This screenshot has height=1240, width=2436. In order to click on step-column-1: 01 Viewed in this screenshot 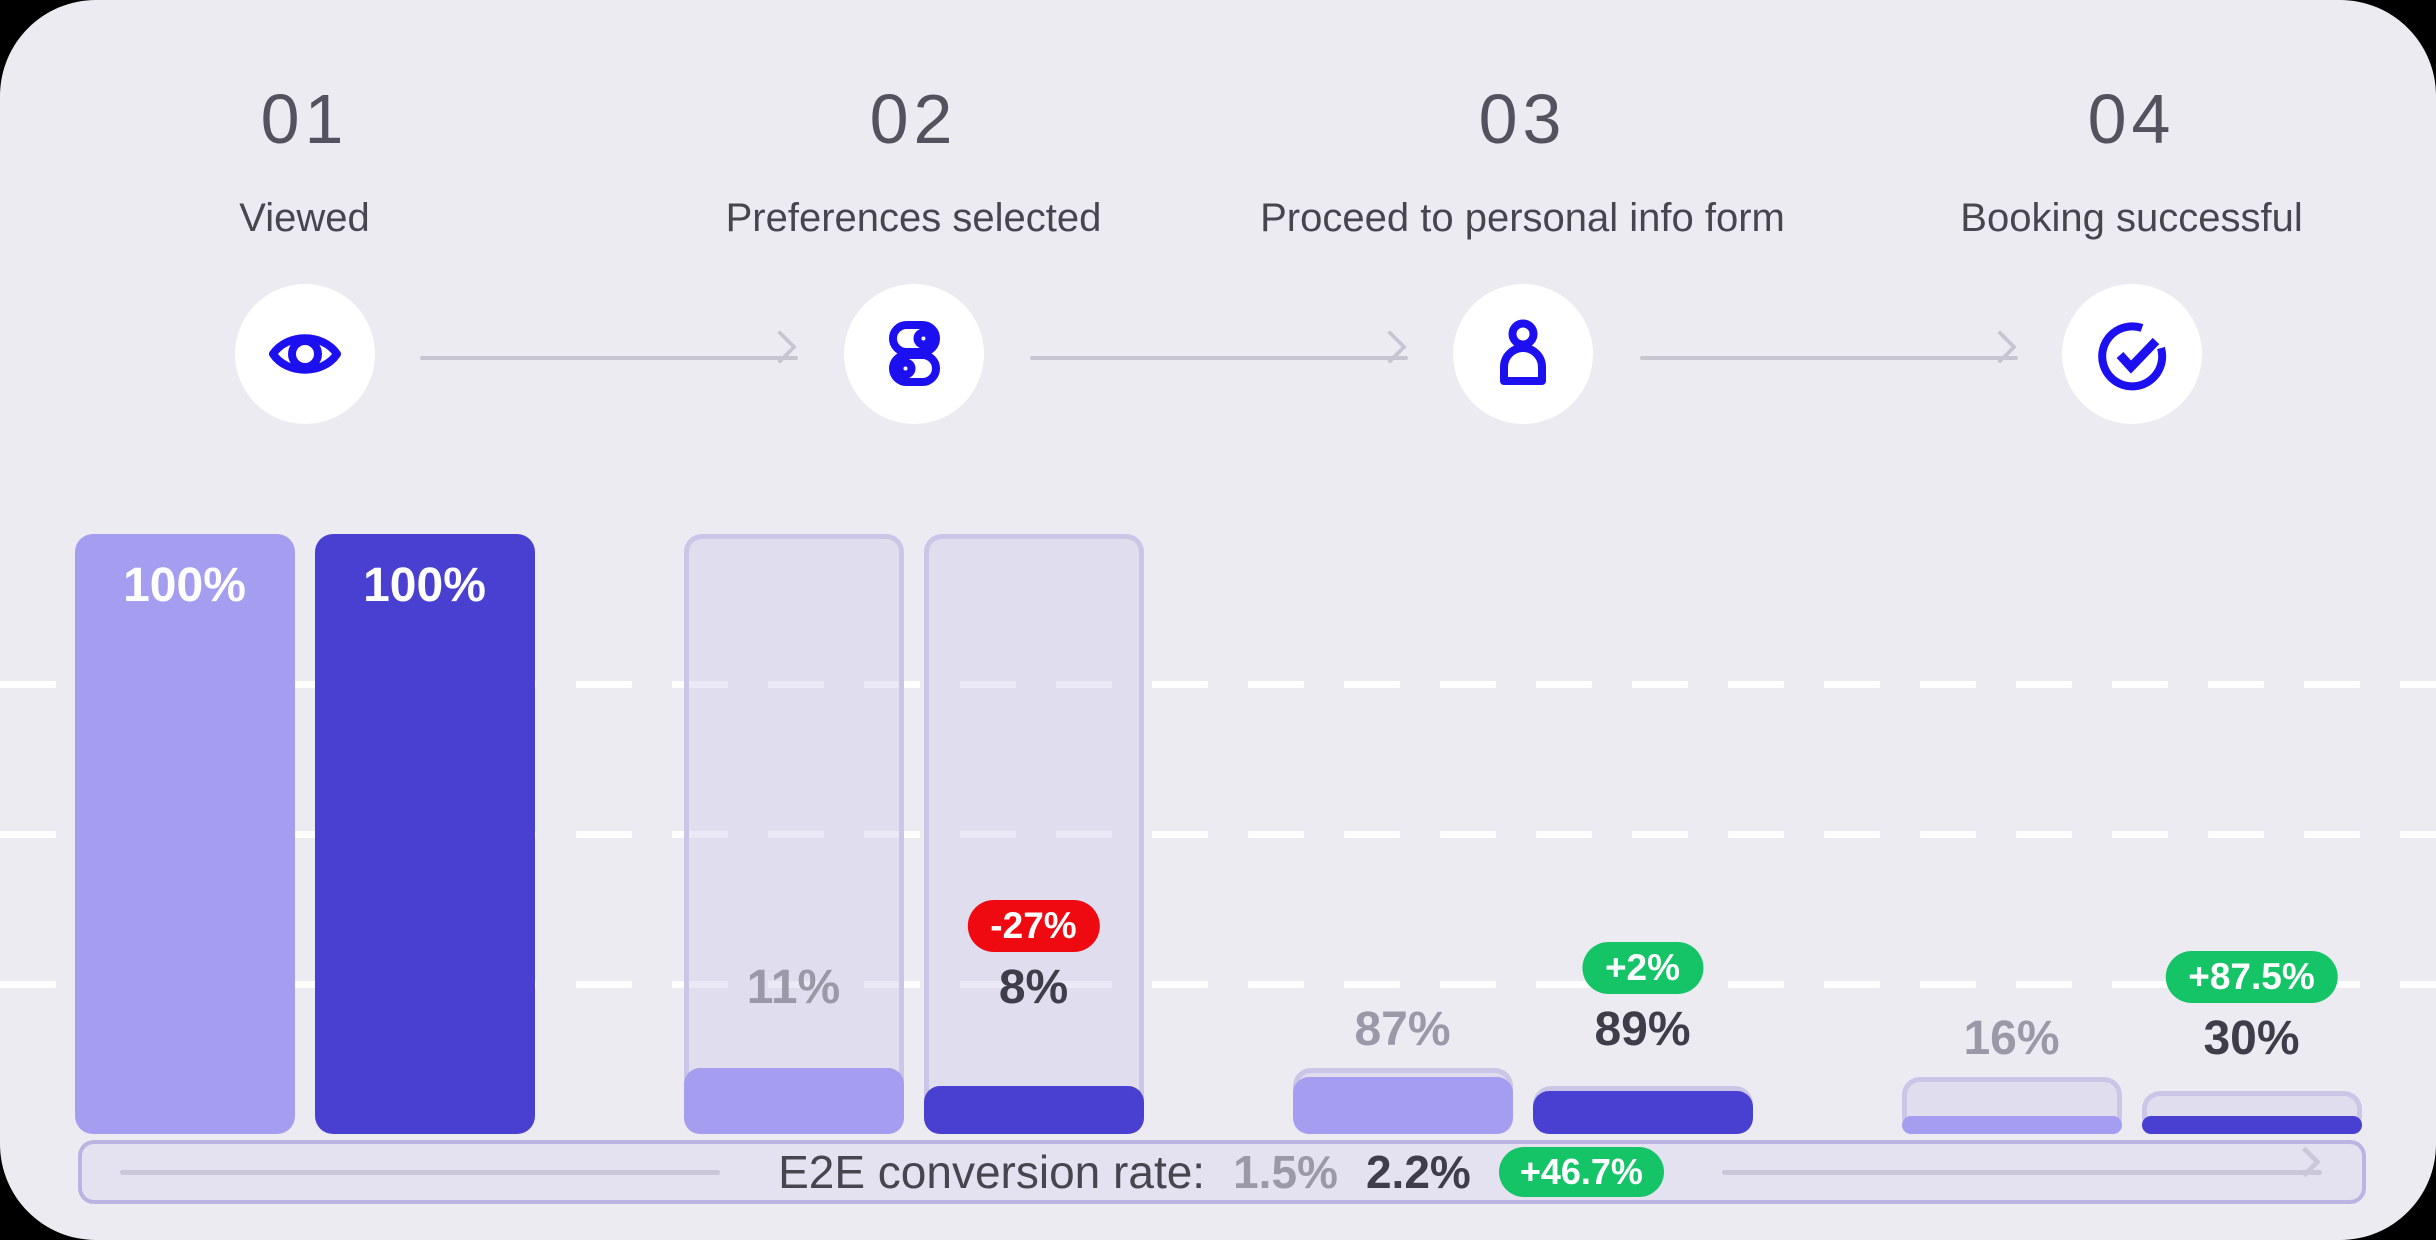, I will do `click(304, 212)`.